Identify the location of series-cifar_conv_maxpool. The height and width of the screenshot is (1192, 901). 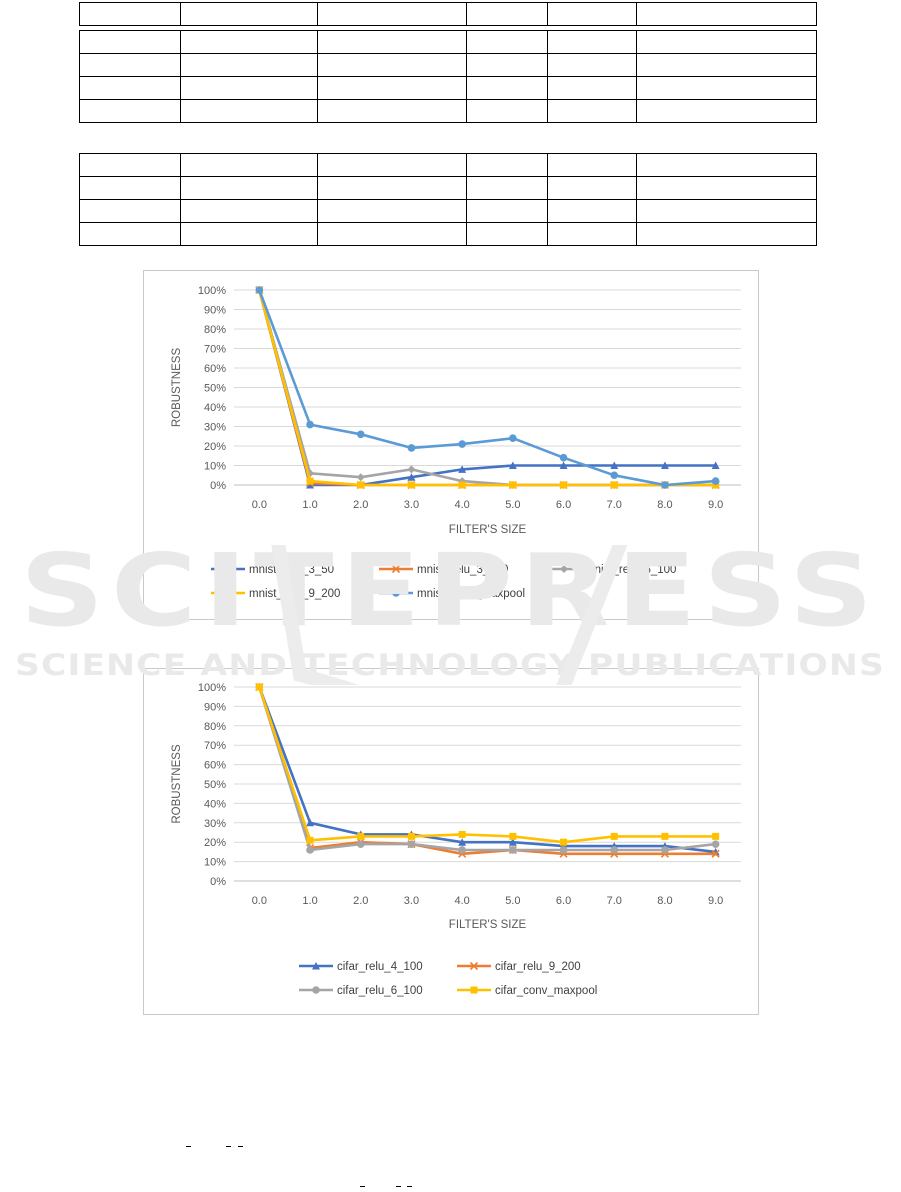
(487, 764).